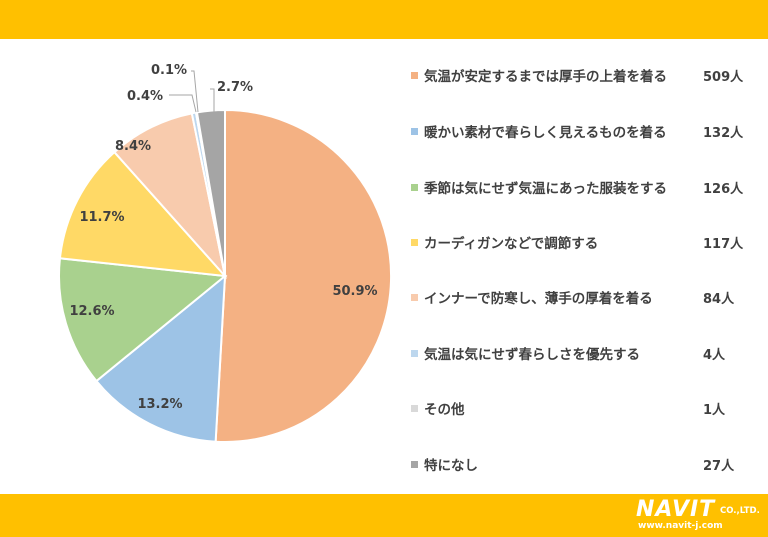  Describe the element at coordinates (133, 146) in the screenshot. I see `data-label: 8.4%` at that location.